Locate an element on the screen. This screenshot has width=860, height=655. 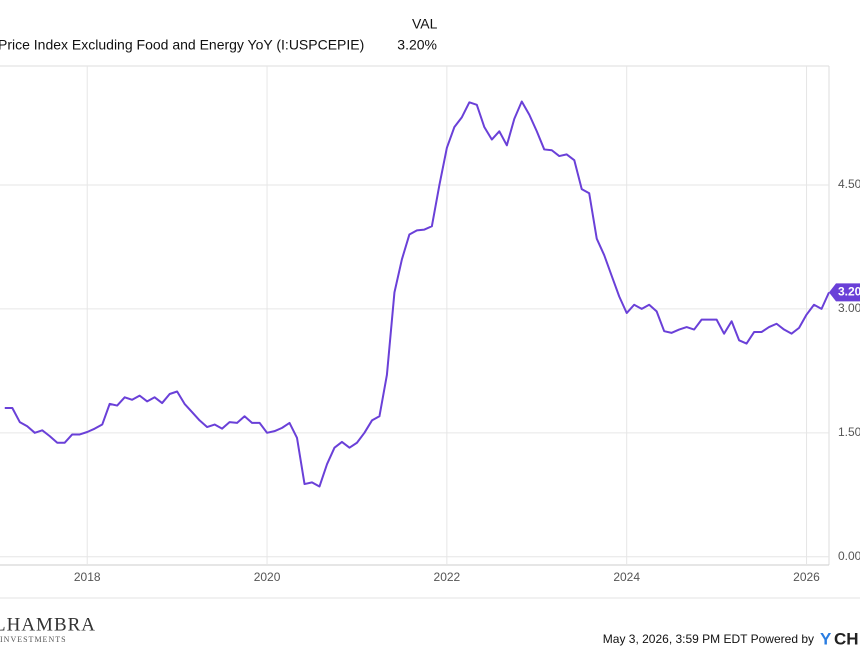
x-tick-label: 2018 is located at coordinates (87, 577).